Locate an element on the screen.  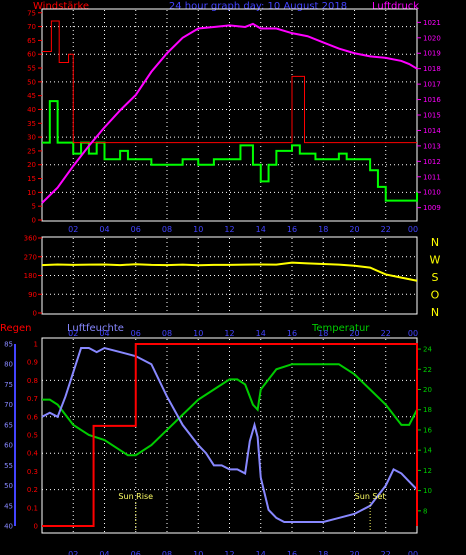
luftfeuchte-title: Luftfeuchte is located at coordinates (95, 328).